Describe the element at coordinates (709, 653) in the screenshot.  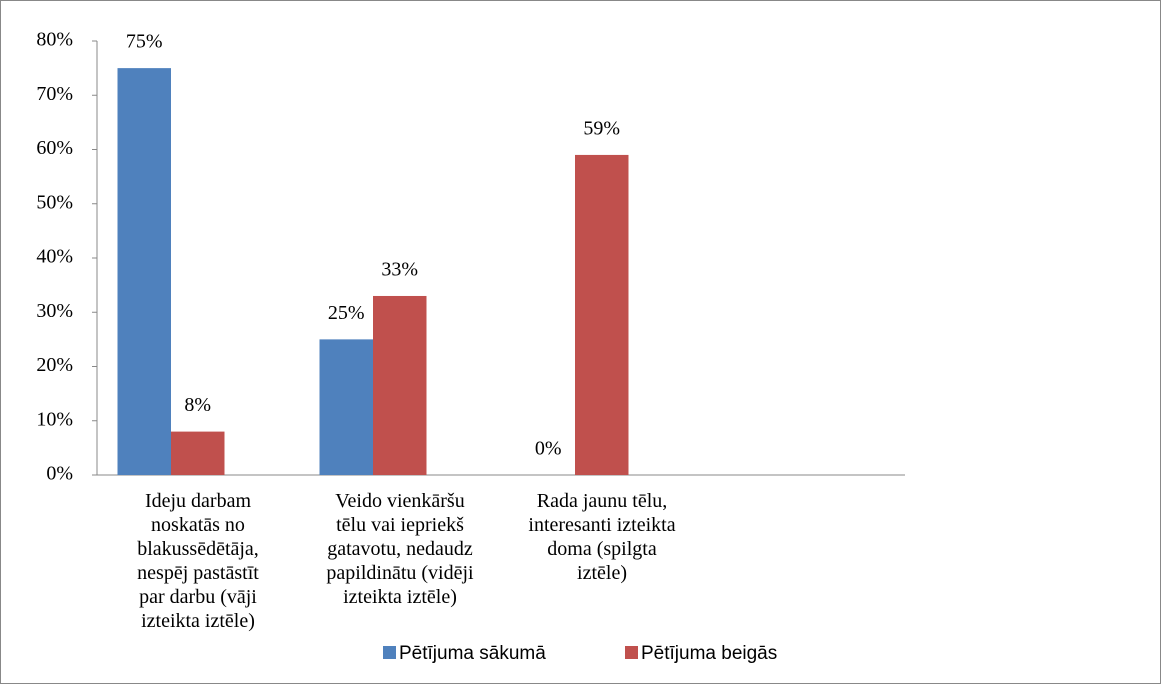
I see `legend-label: Pētījuma beigās` at that location.